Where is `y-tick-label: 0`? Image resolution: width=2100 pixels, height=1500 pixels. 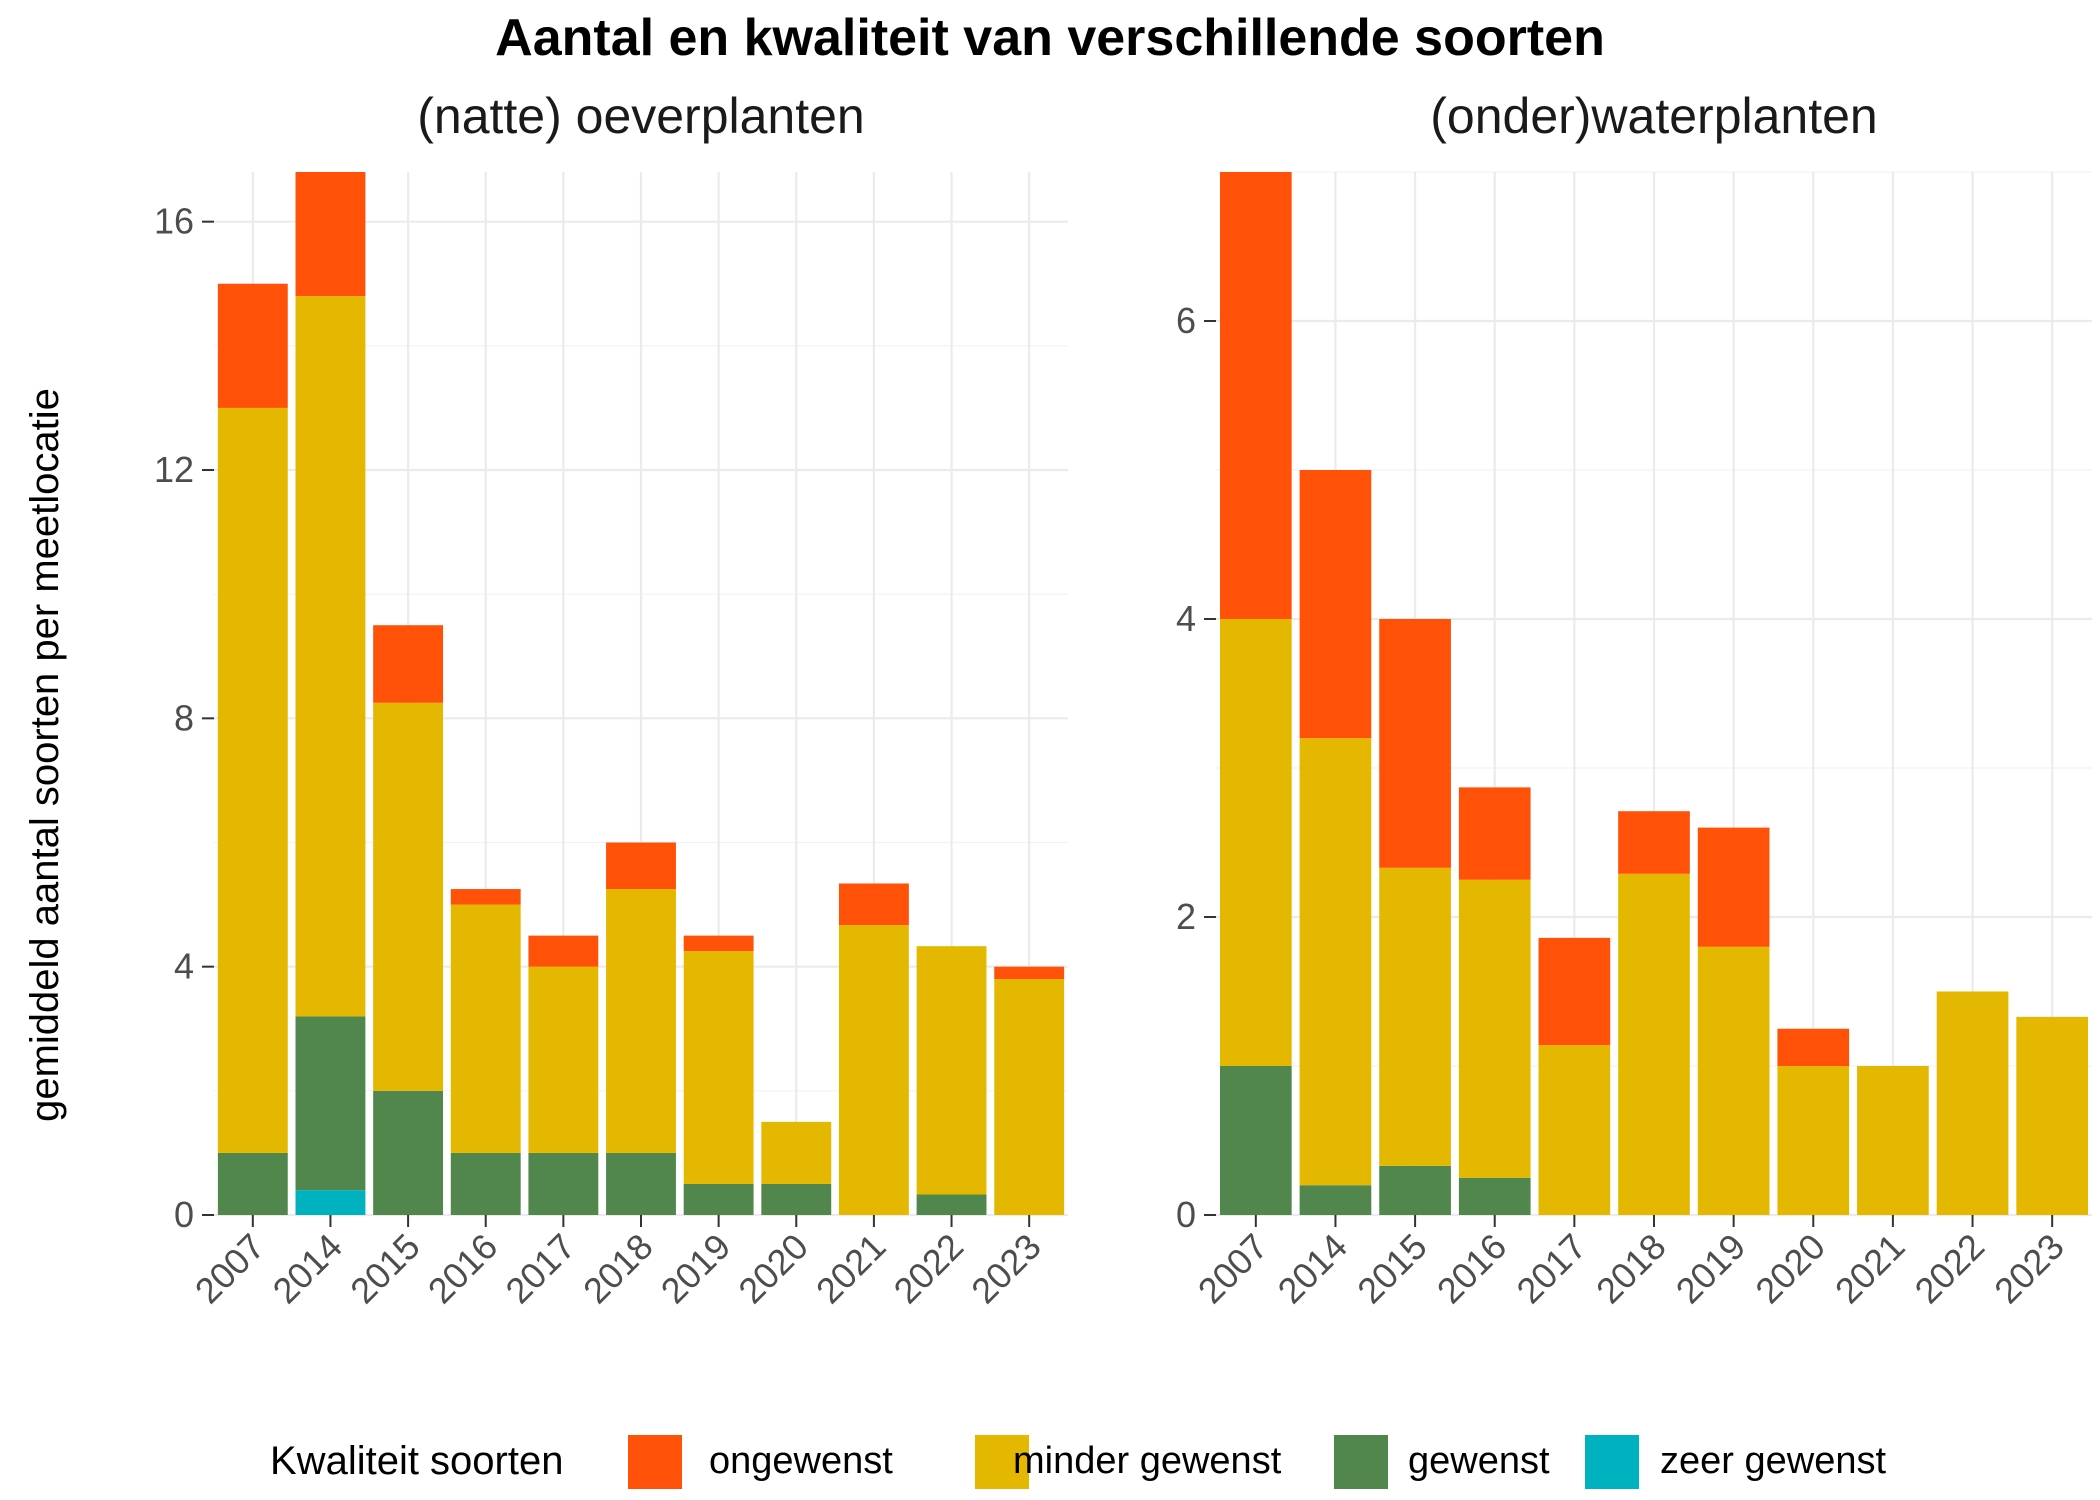
y-tick-label: 0 is located at coordinates (1186, 1214).